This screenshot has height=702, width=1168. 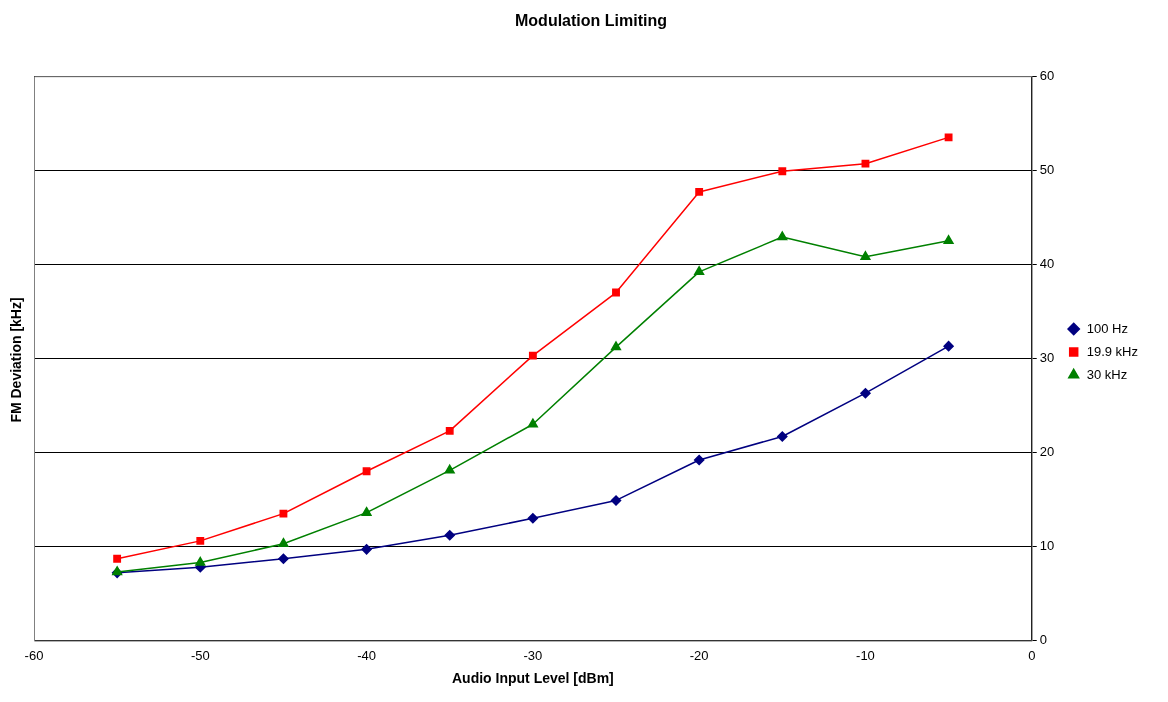 I want to click on x-tick-label: -30, so click(x=533, y=655).